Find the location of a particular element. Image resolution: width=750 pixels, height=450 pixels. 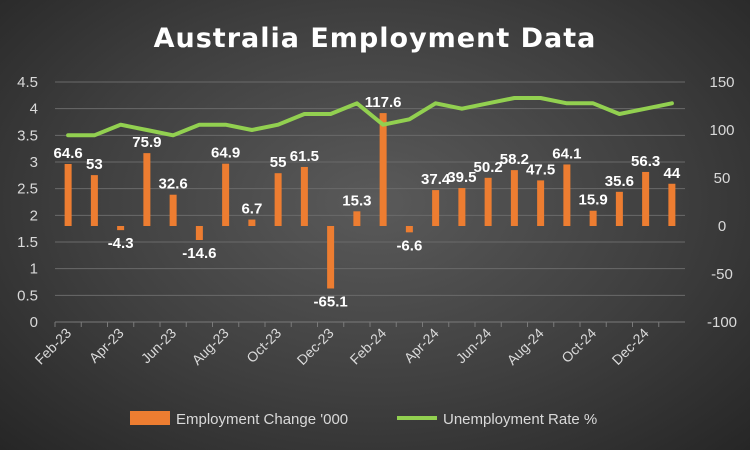

legend-swatch-employment-change is located at coordinates (150, 418).